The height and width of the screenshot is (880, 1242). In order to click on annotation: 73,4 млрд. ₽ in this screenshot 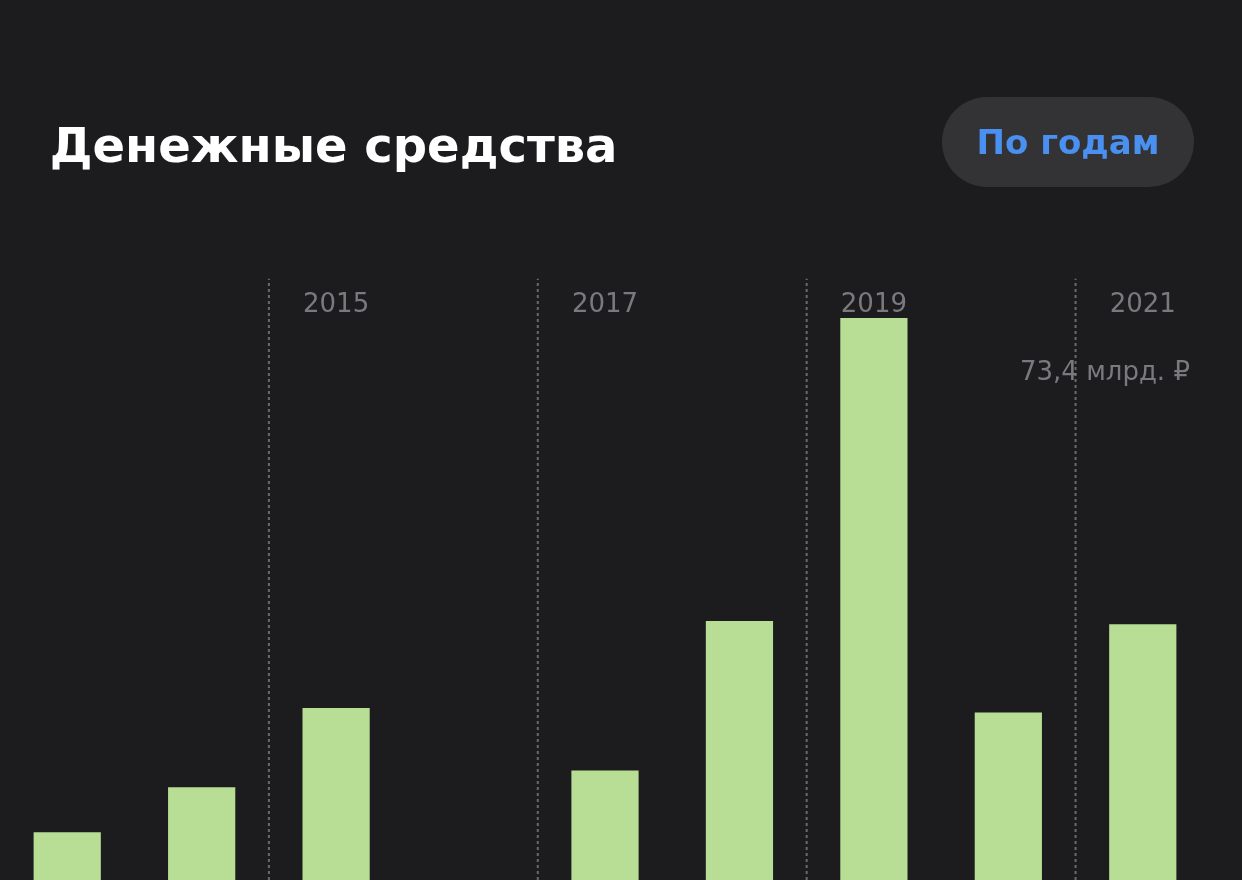, I will do `click(1105, 371)`.